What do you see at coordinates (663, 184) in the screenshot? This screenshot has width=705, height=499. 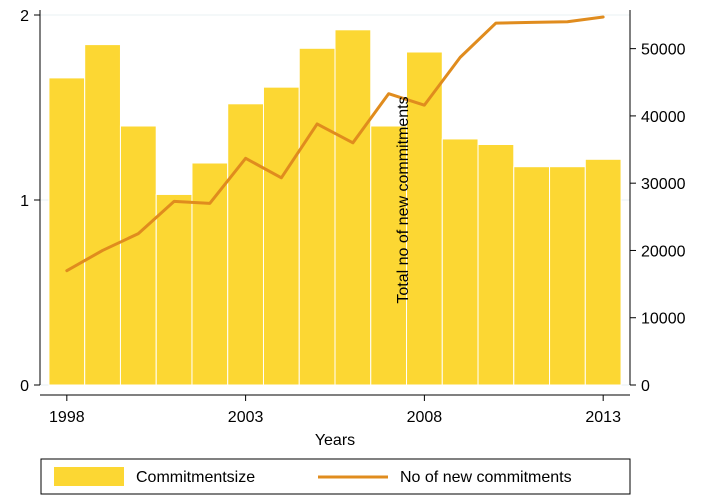 I see `y2-tick-label-3: 30000` at bounding box center [663, 184].